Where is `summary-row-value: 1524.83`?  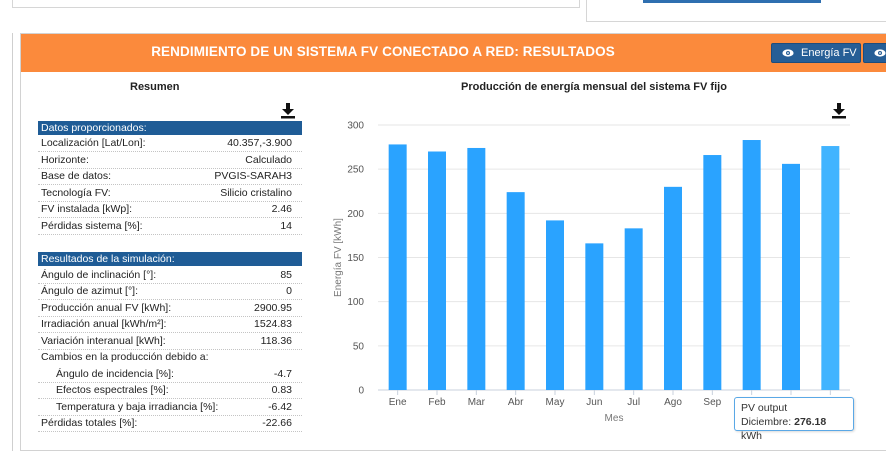 summary-row-value: 1524.83 is located at coordinates (273, 324).